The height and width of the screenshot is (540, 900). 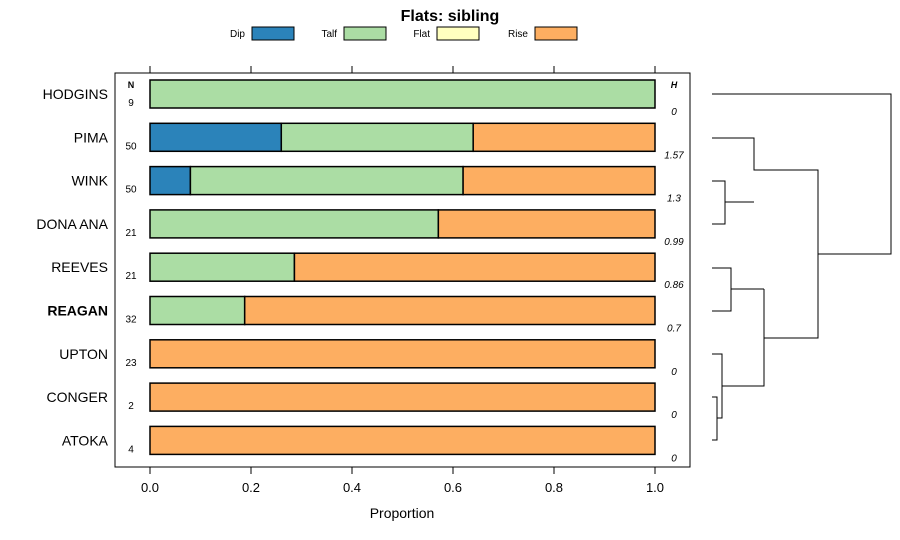 I want to click on n-value: 32, so click(x=131, y=320).